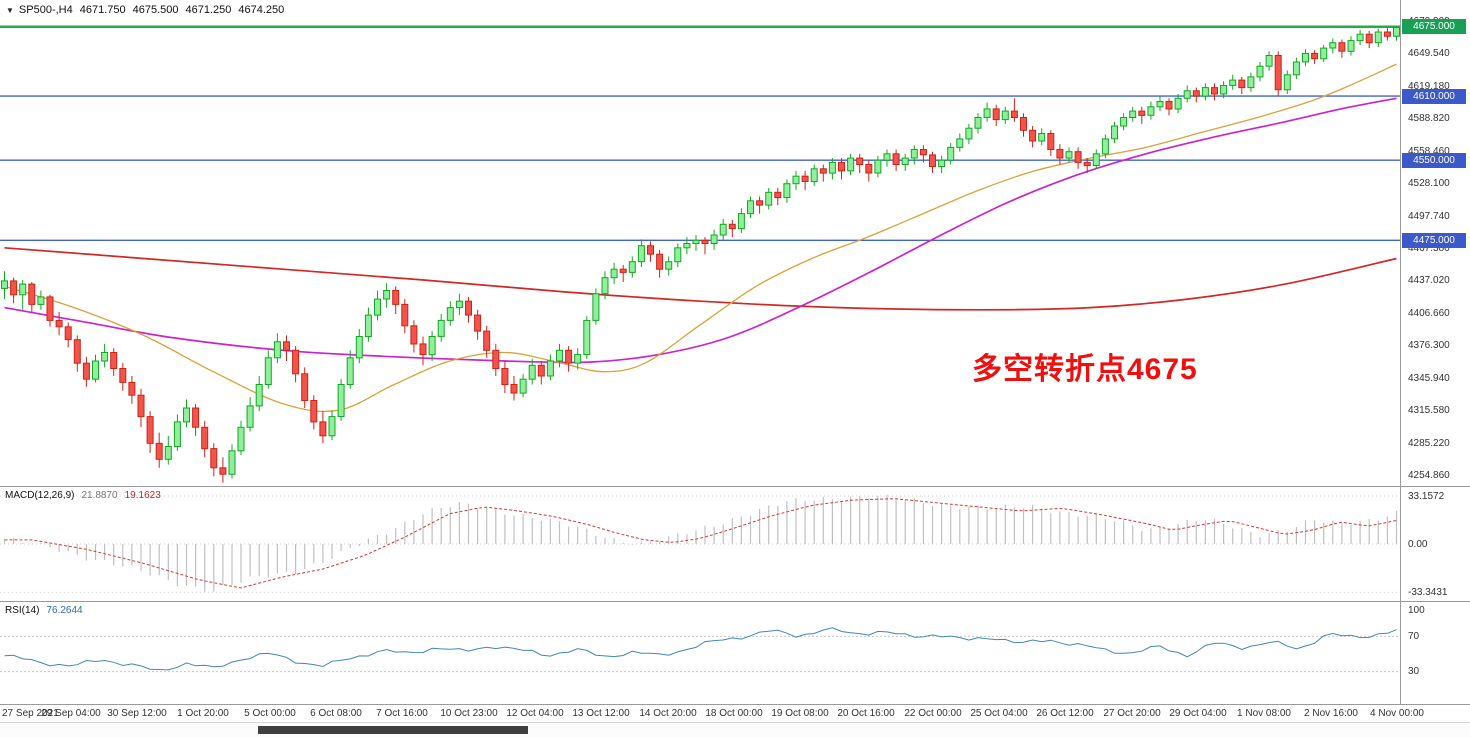 Image resolution: width=1470 pixels, height=737 pixels. Describe the element at coordinates (64, 610) in the screenshot. I see `rsi-value: 76.2644` at that location.